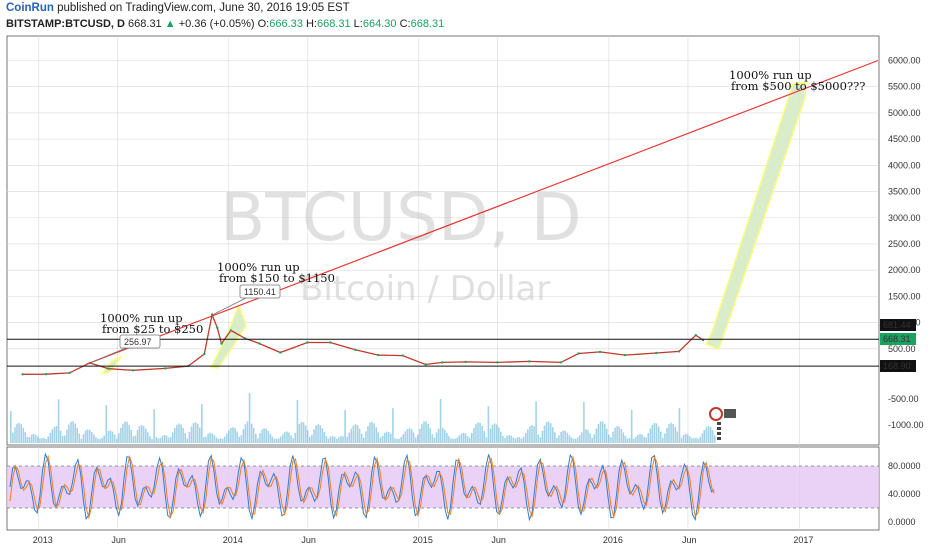 This screenshot has height=550, width=932. What do you see at coordinates (30, 8) in the screenshot?
I see `author-link: CoinRun` at bounding box center [30, 8].